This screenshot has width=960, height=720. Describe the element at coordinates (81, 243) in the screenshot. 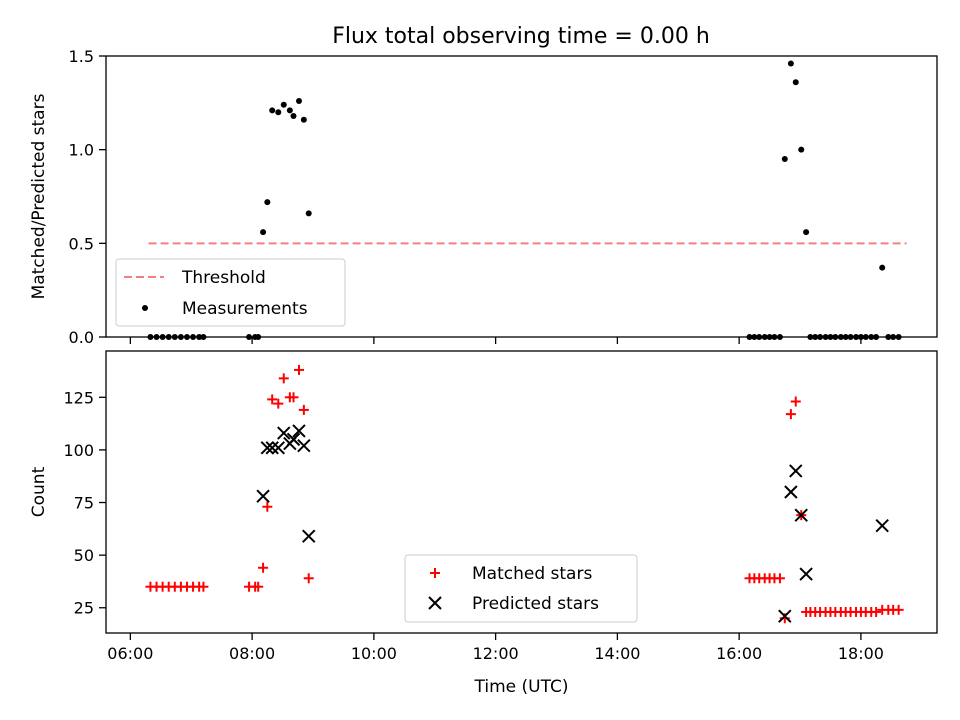

I see `y-tick-label: 0.5` at that location.